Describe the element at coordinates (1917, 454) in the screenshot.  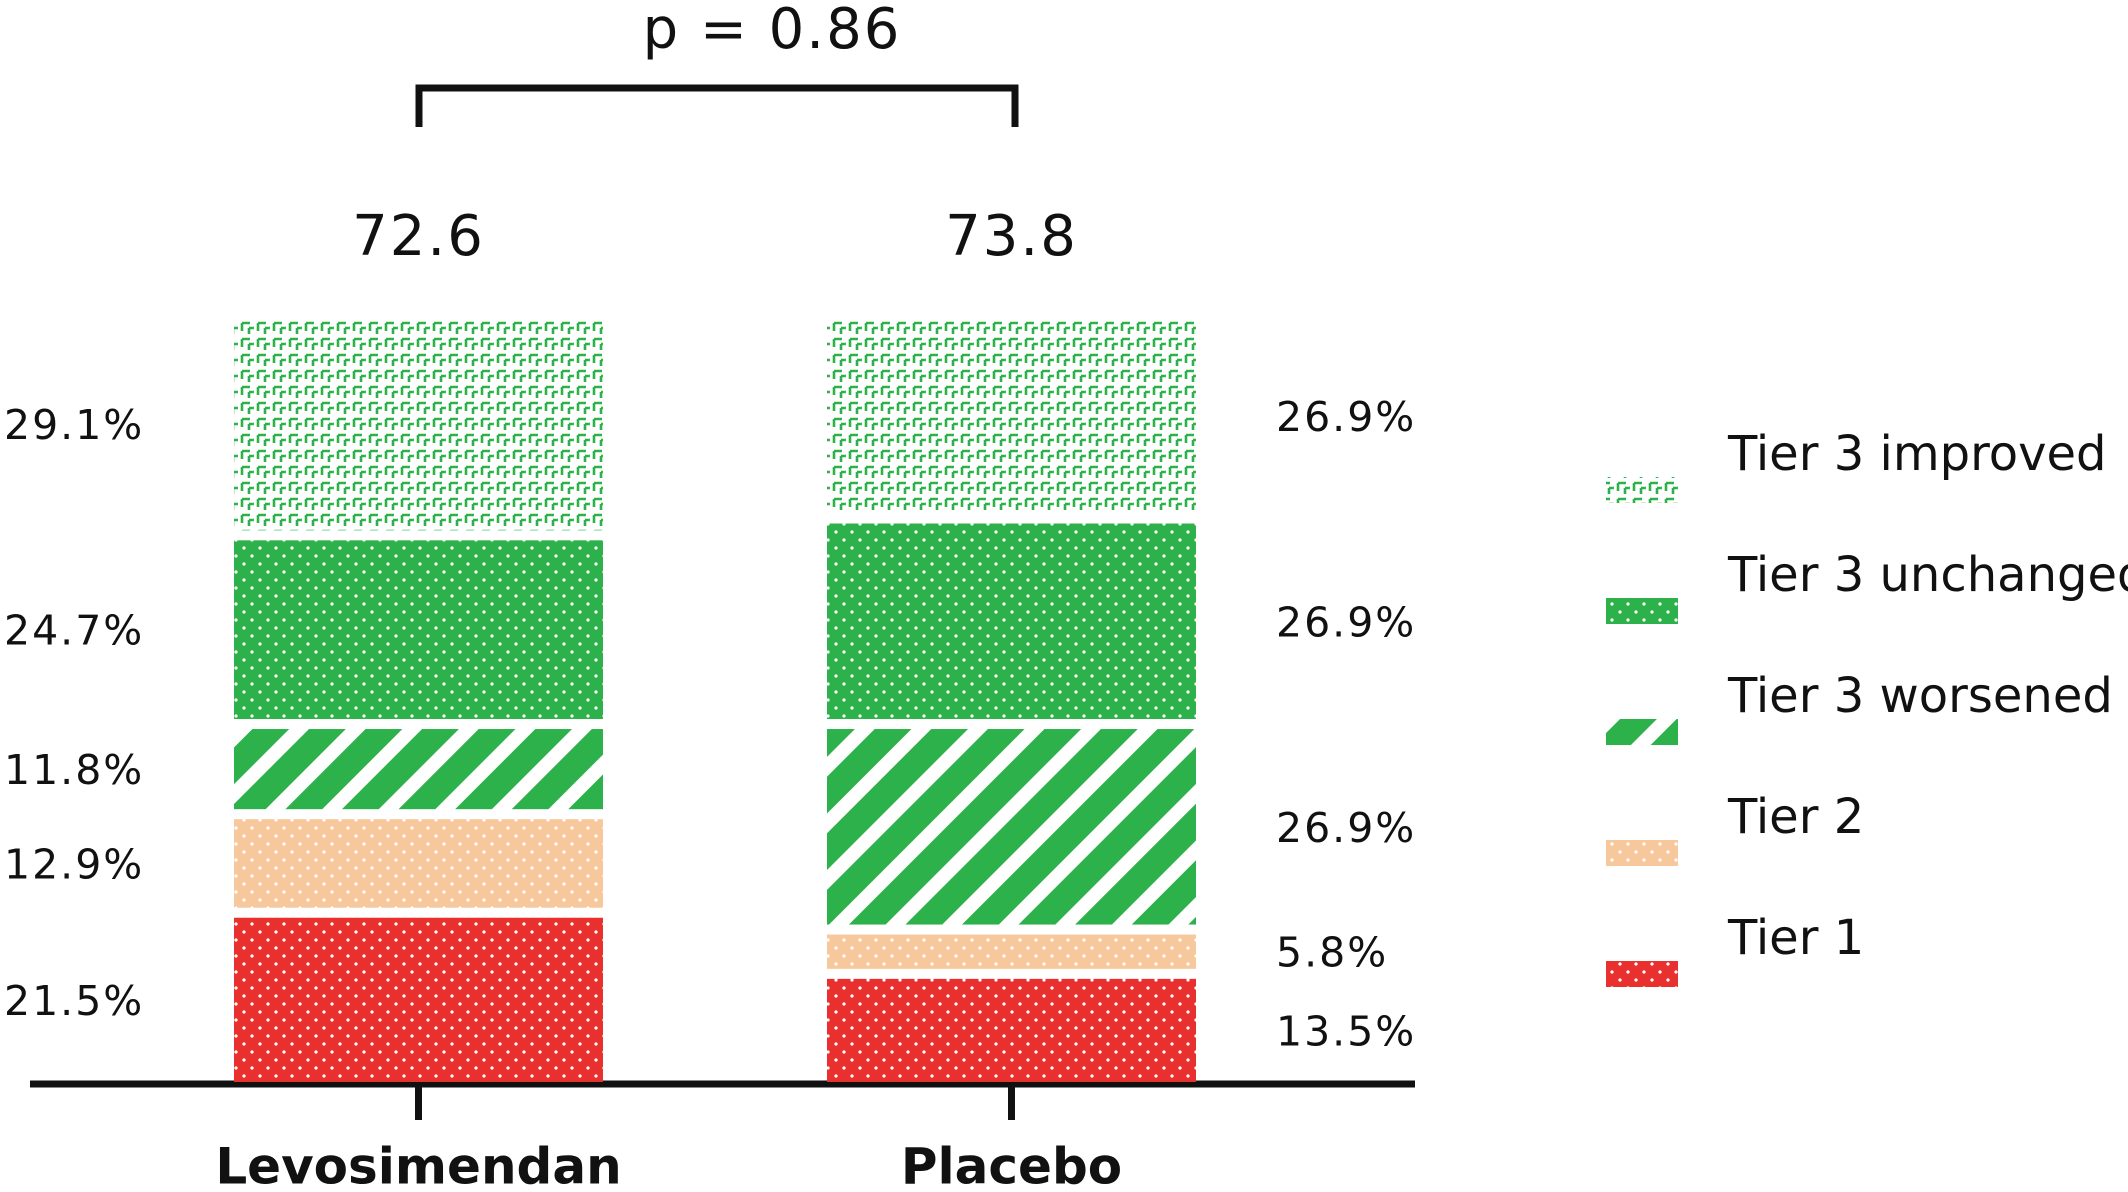
I see `legend-label: Tier 3 improved` at that location.